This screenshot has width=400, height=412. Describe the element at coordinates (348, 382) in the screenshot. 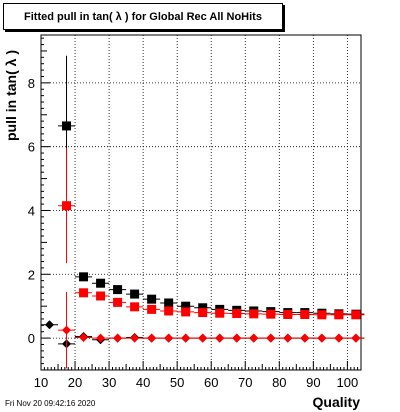

I see `x-tick-label: 100` at that location.